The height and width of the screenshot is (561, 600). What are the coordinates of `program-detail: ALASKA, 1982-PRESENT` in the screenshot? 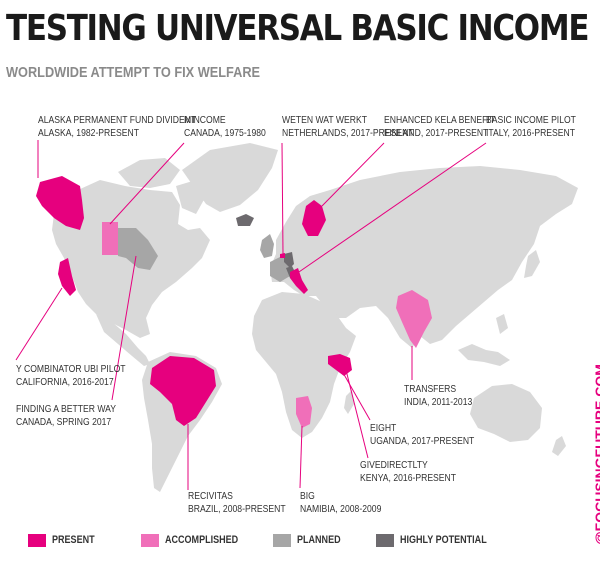 It's located at (88, 133).